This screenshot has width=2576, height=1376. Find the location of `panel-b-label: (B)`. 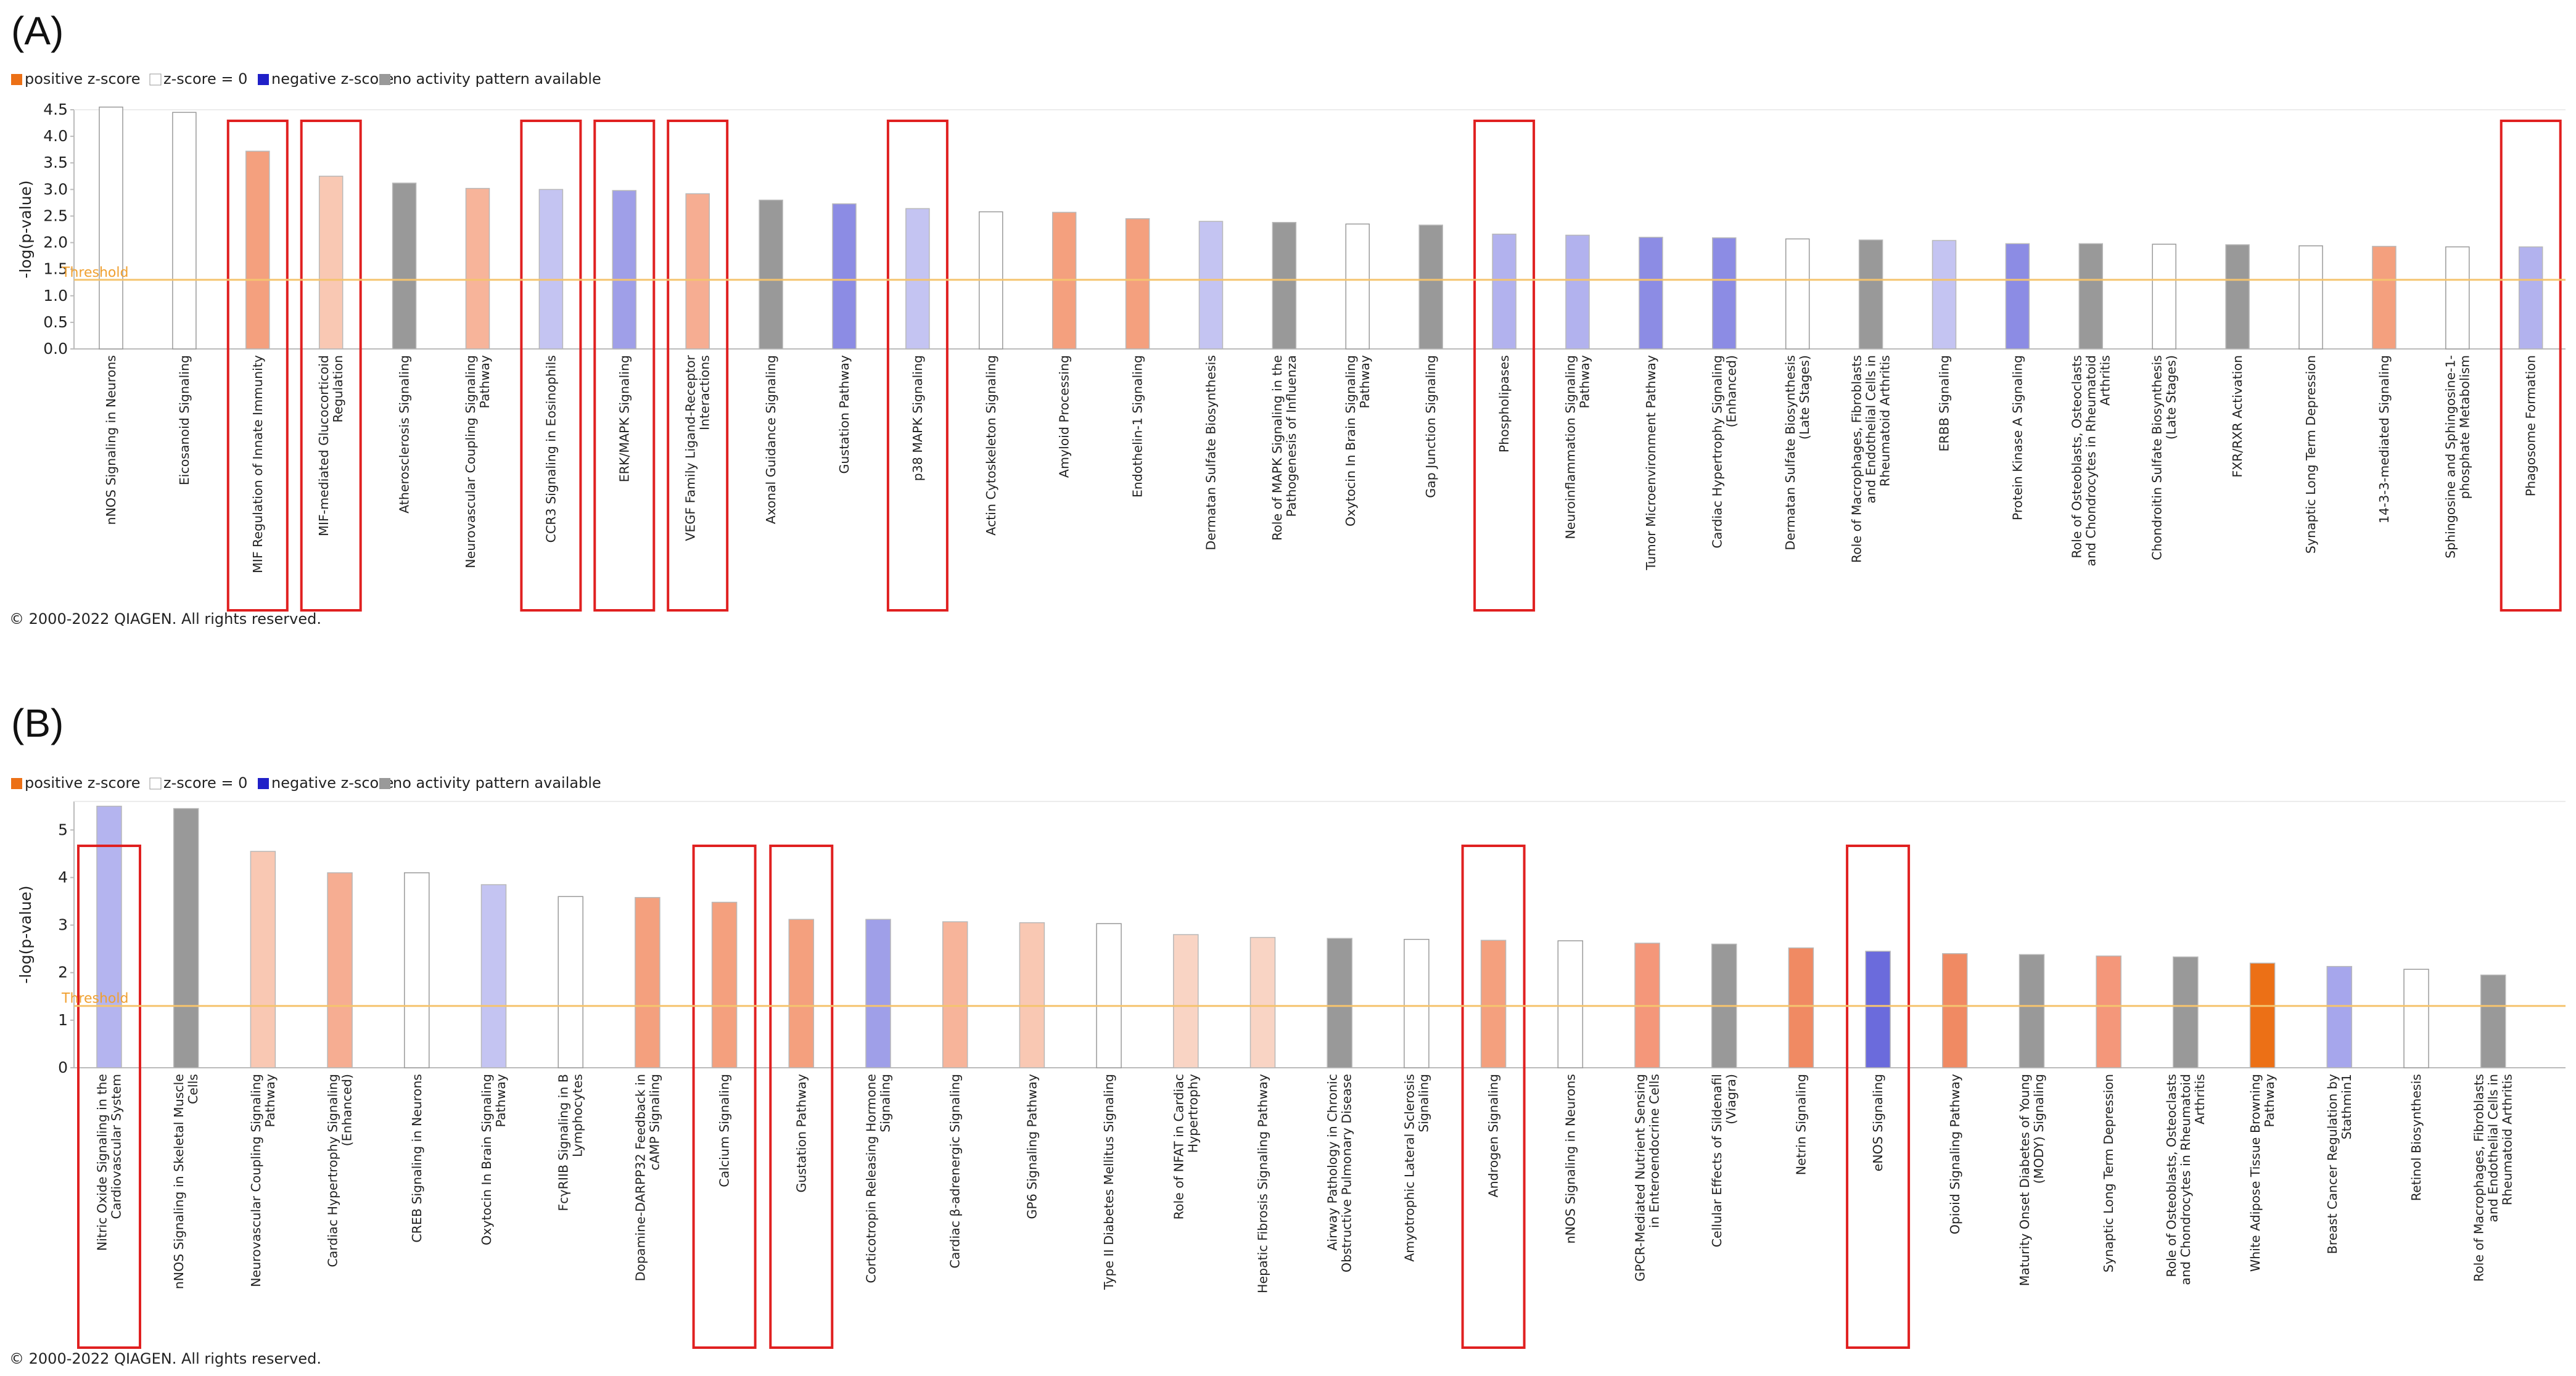

panel-b-label: (B) is located at coordinates (37, 723).